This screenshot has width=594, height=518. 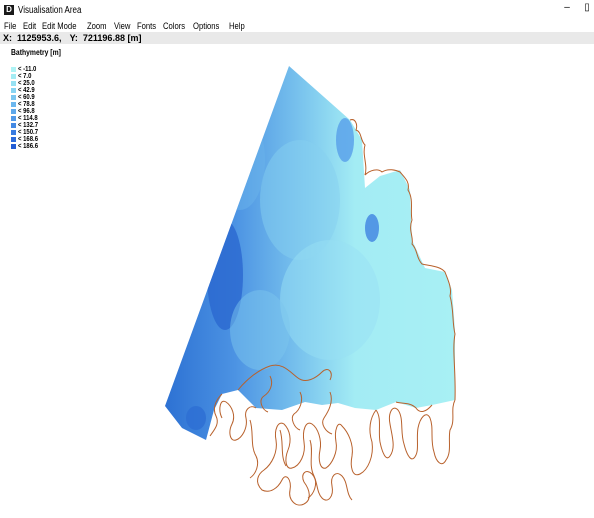 What do you see at coordinates (40, 139) in the screenshot?
I see `legend-item: < 168.6` at bounding box center [40, 139].